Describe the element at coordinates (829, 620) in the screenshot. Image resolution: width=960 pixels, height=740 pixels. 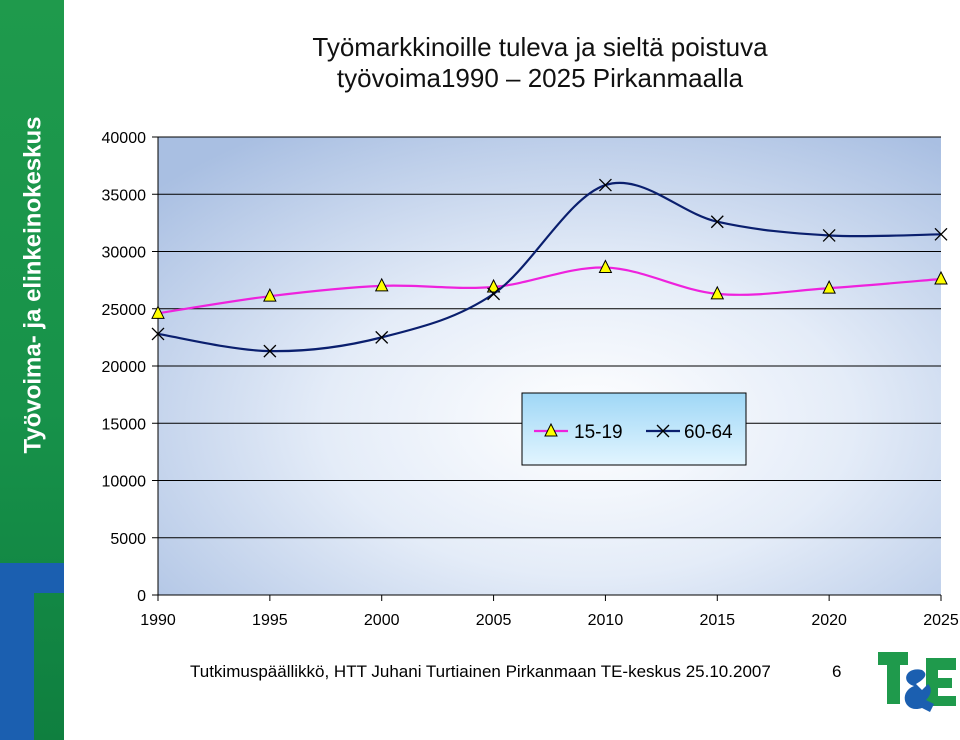
I see `x-tick-label: 2020` at that location.